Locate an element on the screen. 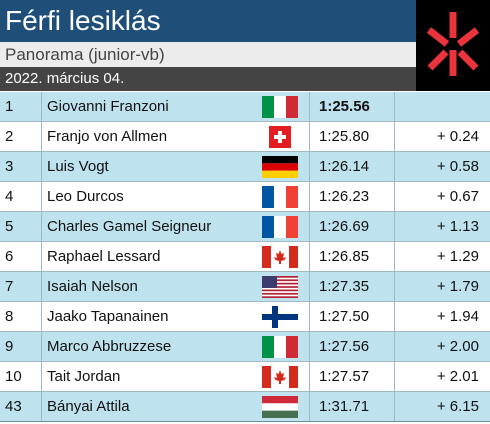 This screenshot has height=424, width=490. rank-cell: 3 is located at coordinates (21, 166).